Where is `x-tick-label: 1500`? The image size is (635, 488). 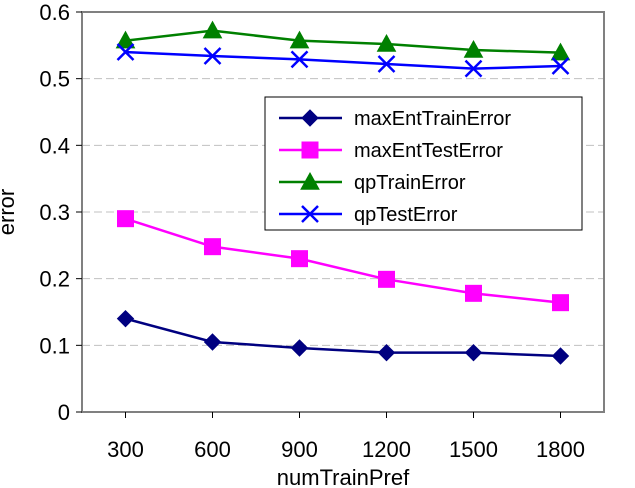 x-tick-label: 1500 is located at coordinates (473, 449).